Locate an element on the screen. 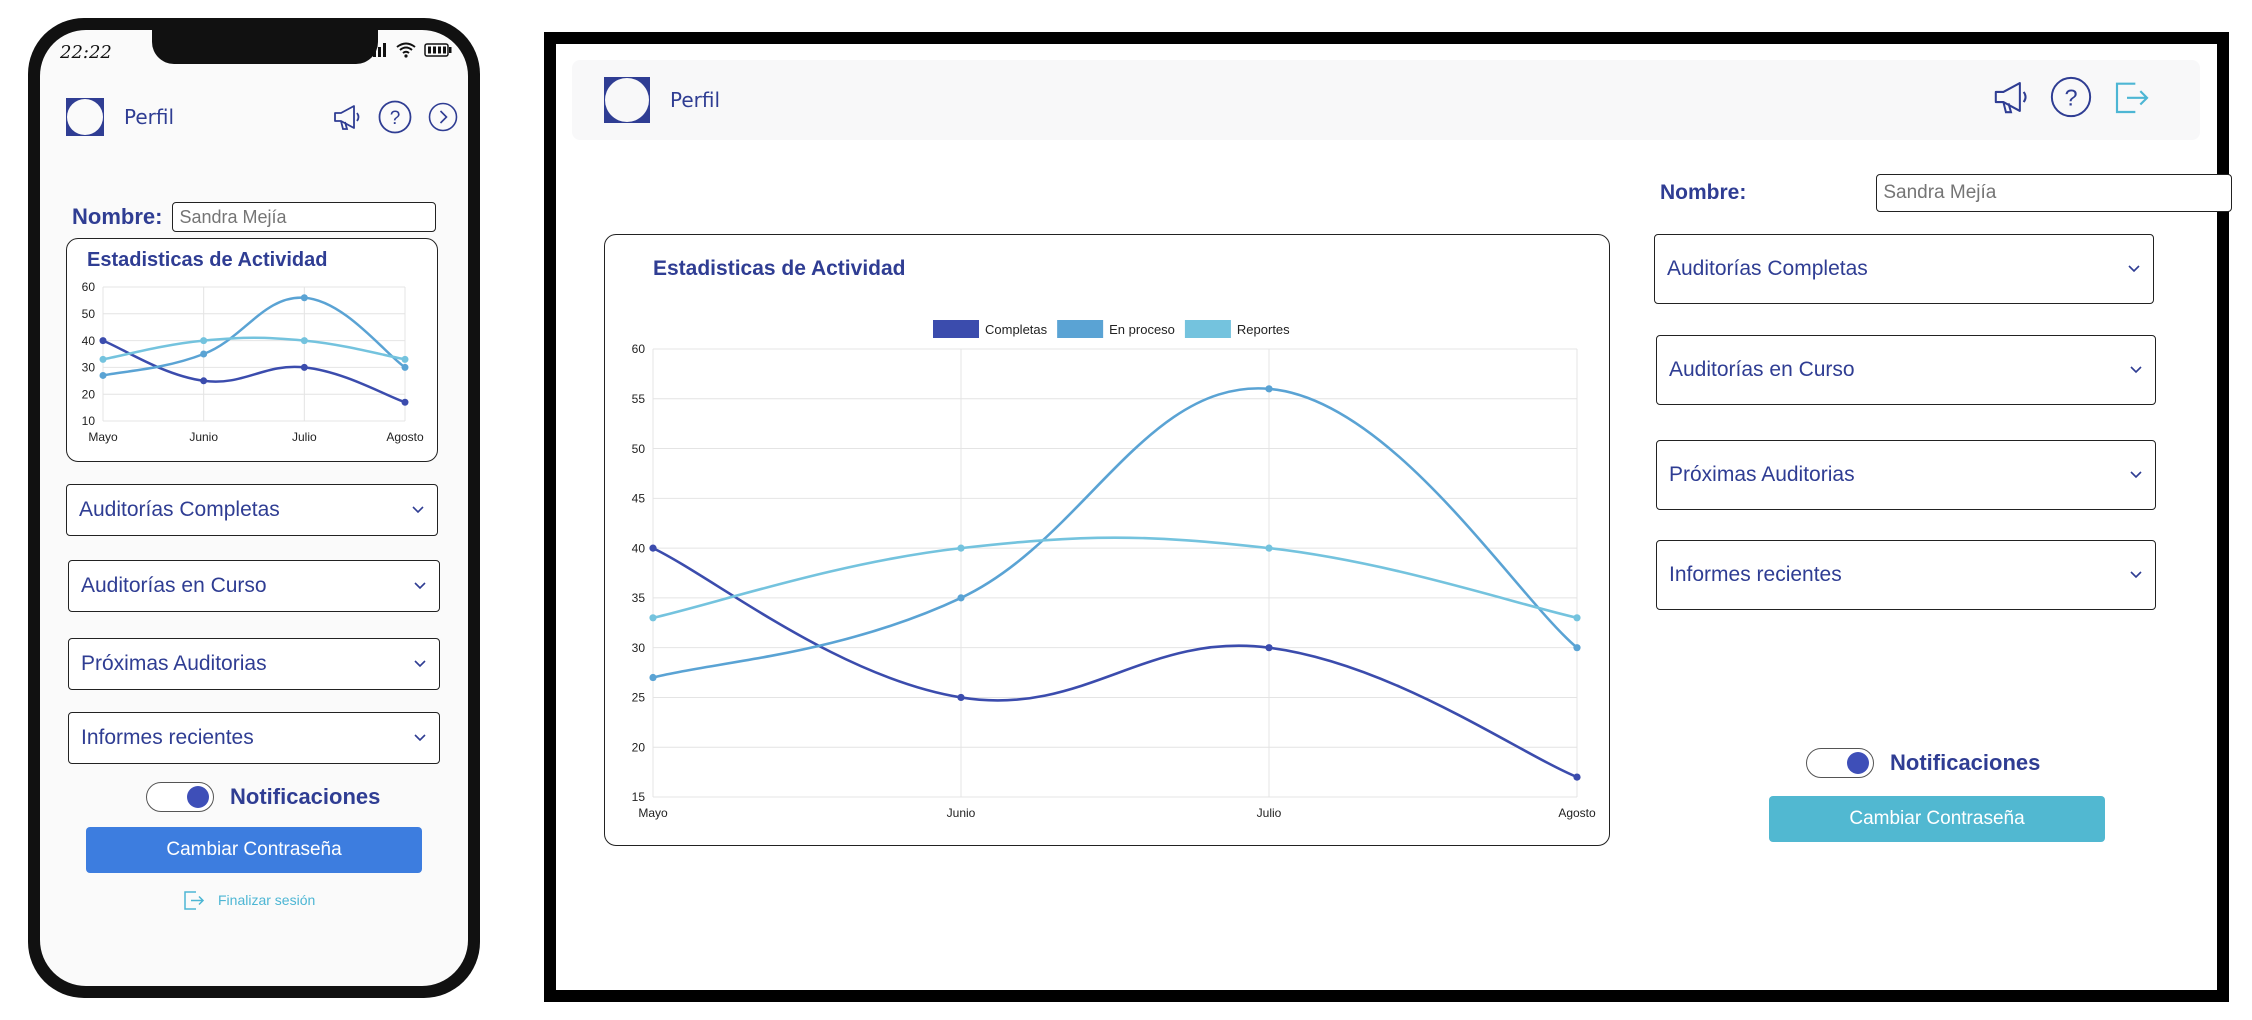  name-label: Nombre: is located at coordinates (1703, 192).